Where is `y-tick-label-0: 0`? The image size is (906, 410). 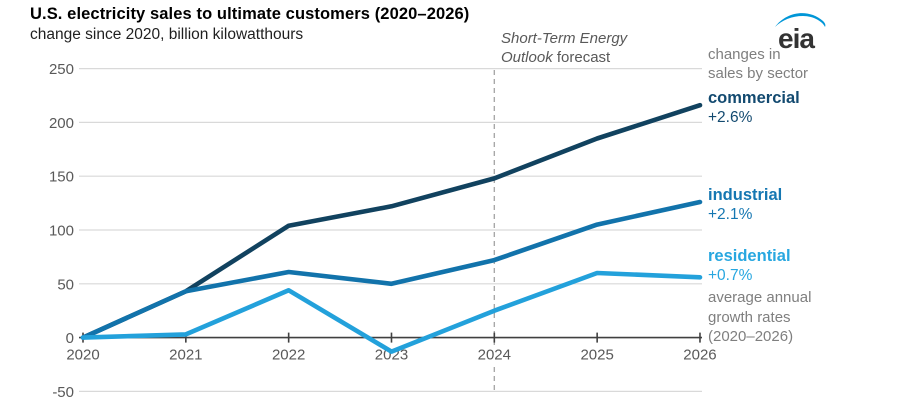 y-tick-label-0: 0 is located at coordinates (70, 338).